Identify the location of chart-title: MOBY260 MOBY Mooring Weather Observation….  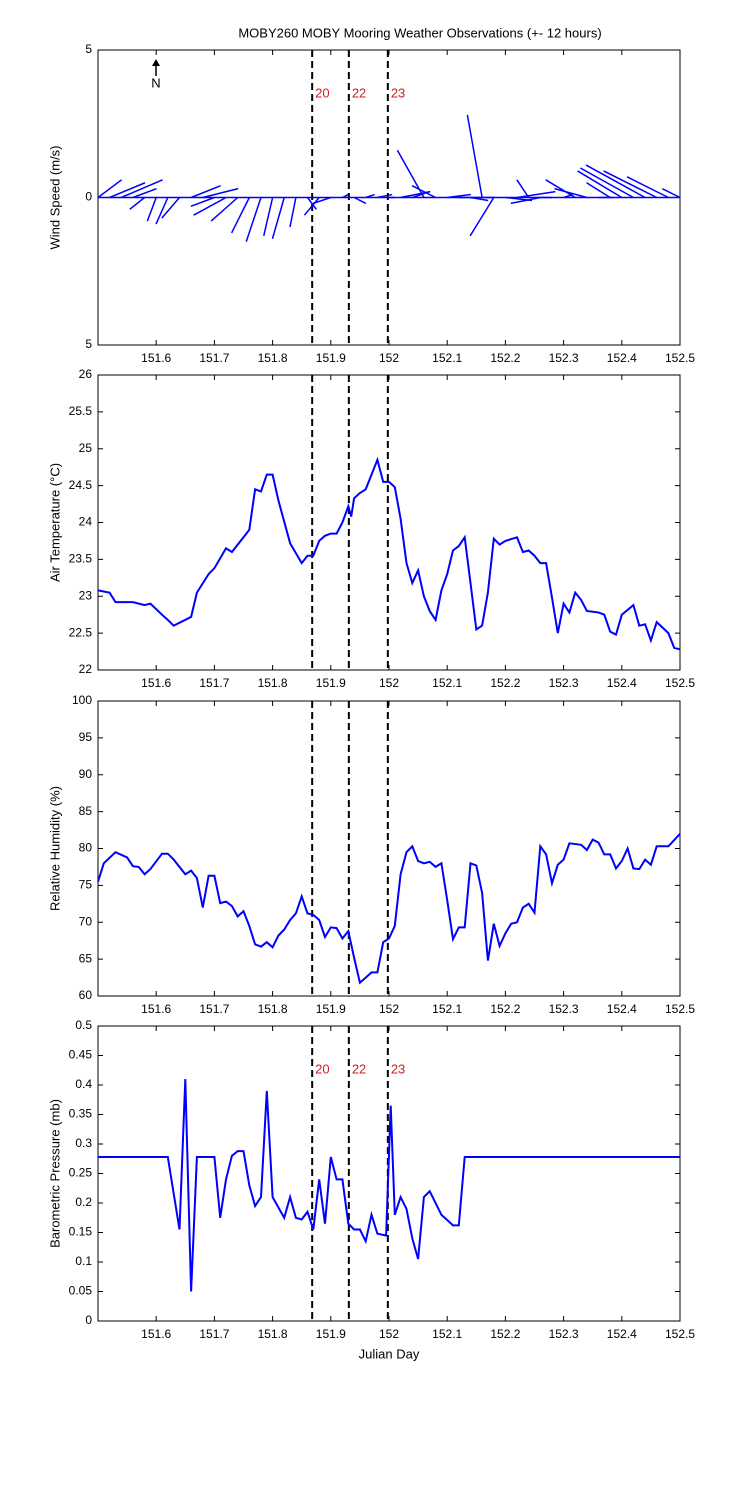
(419, 32).